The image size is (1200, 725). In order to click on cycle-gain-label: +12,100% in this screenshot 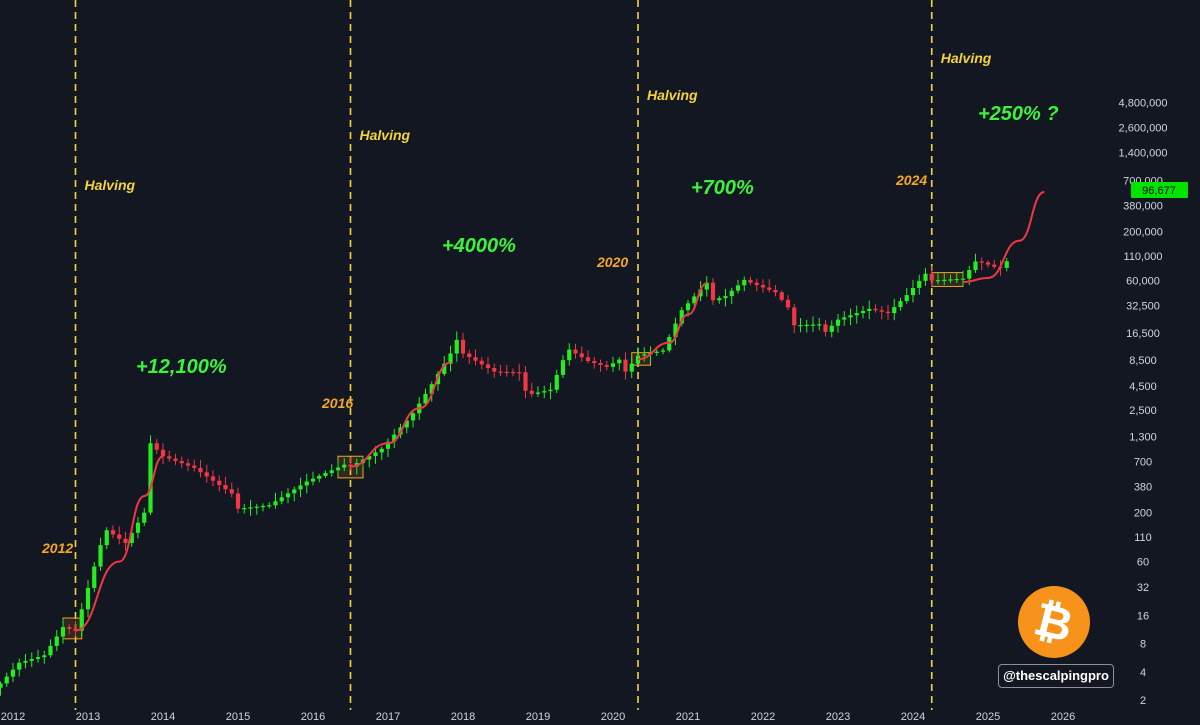, I will do `click(181, 367)`.